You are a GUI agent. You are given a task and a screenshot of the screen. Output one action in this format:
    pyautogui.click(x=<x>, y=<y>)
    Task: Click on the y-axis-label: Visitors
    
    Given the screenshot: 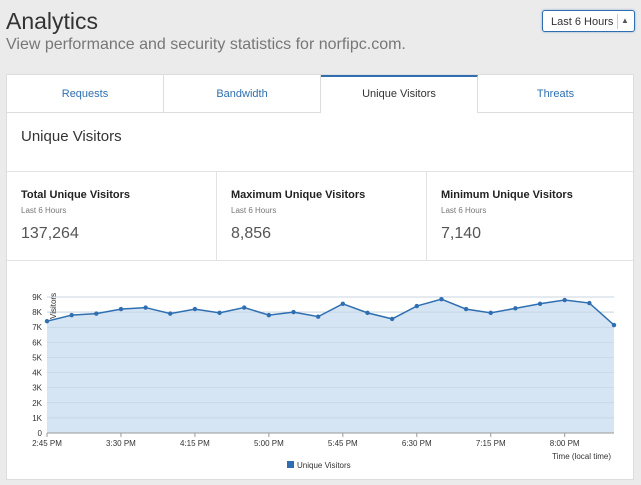 What is the action you would take?
    pyautogui.click(x=53, y=306)
    